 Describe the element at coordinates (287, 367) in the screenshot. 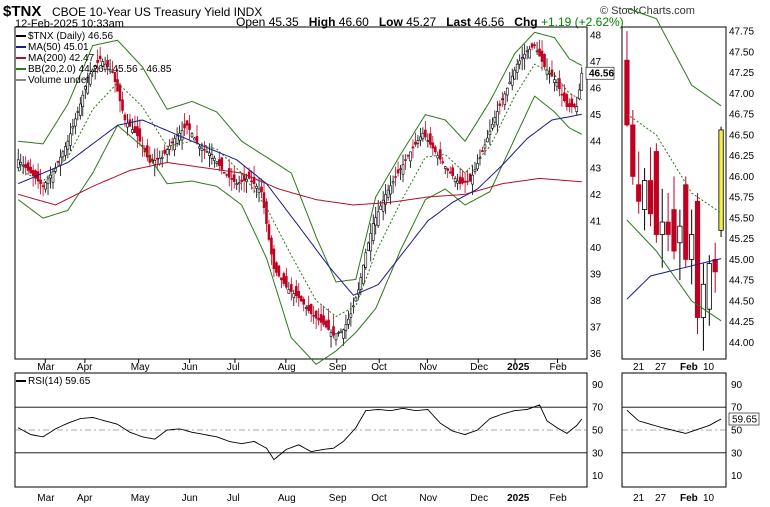

I see `x-tick-label: Aug` at that location.